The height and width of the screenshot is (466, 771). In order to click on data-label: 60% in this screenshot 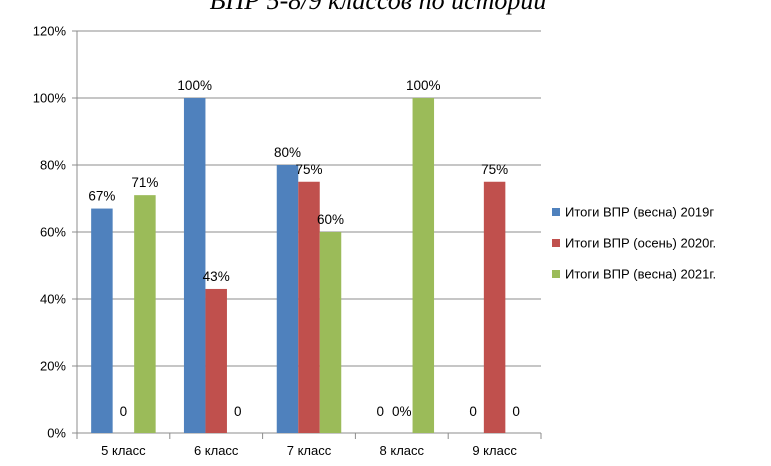, I will do `click(330, 219)`.